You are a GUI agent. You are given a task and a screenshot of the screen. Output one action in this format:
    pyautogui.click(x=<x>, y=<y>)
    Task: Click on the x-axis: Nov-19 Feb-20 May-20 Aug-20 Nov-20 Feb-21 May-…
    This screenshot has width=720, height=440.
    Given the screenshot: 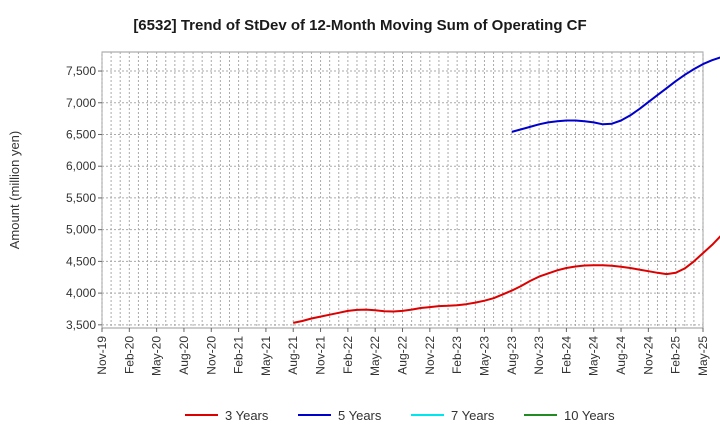 What is the action you would take?
    pyautogui.click(x=402, y=352)
    